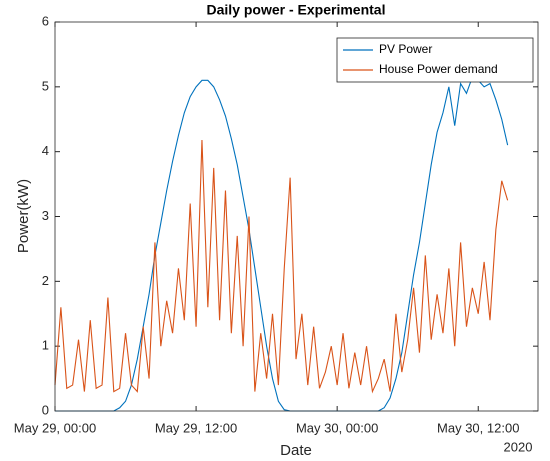  Describe the element at coordinates (45, 150) in the screenshot. I see `y-tick-label: 4` at that location.